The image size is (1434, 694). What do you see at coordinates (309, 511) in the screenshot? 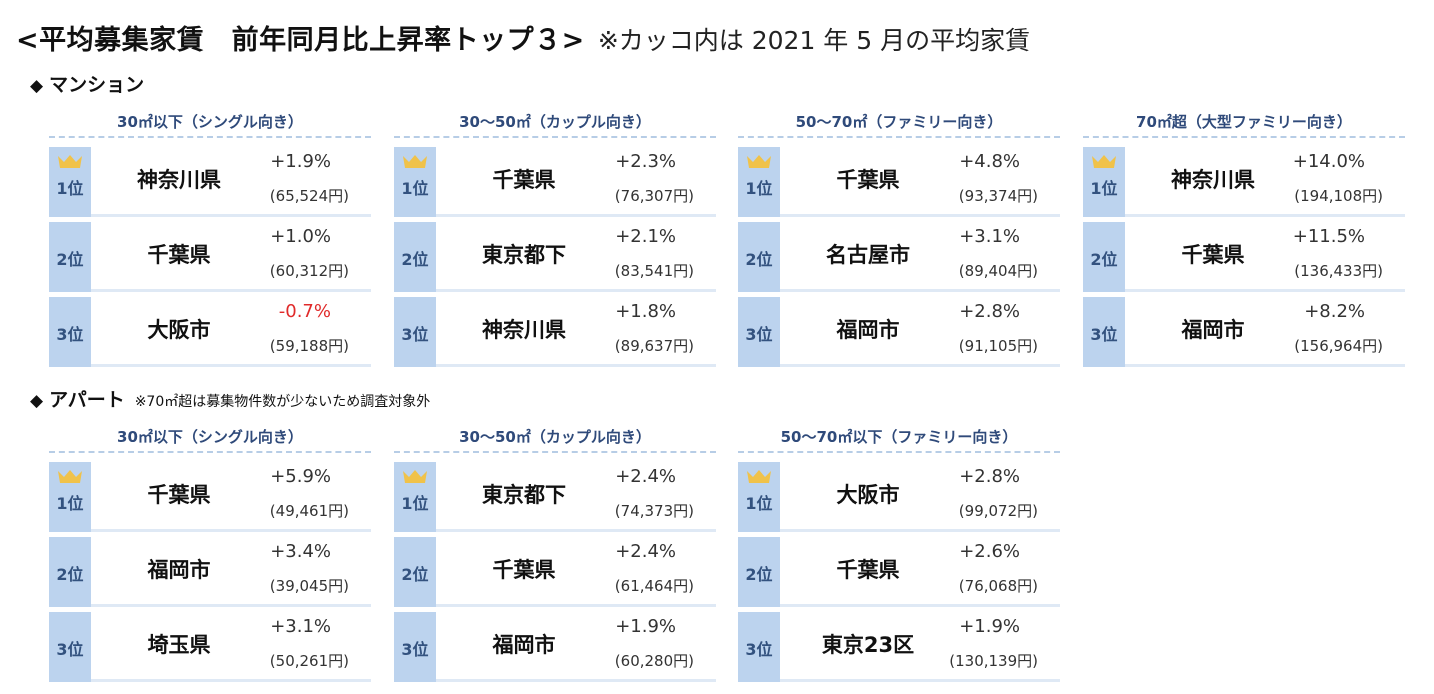
I see `average-rent: (49,461円)` at bounding box center [309, 511].